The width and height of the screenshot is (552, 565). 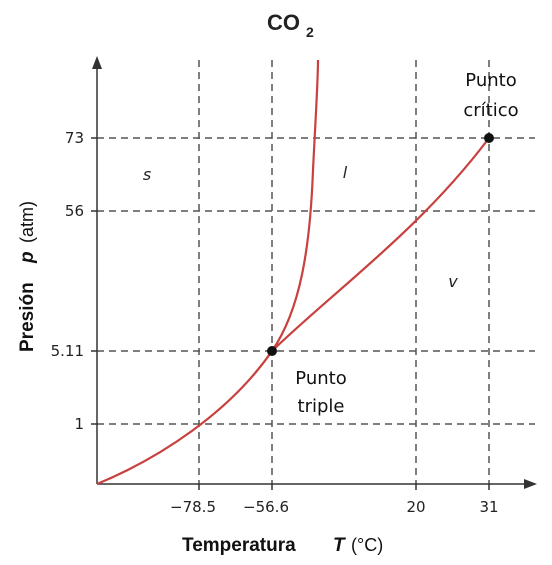 I want to click on y-axis-title-text: Presión, so click(x=27, y=317).